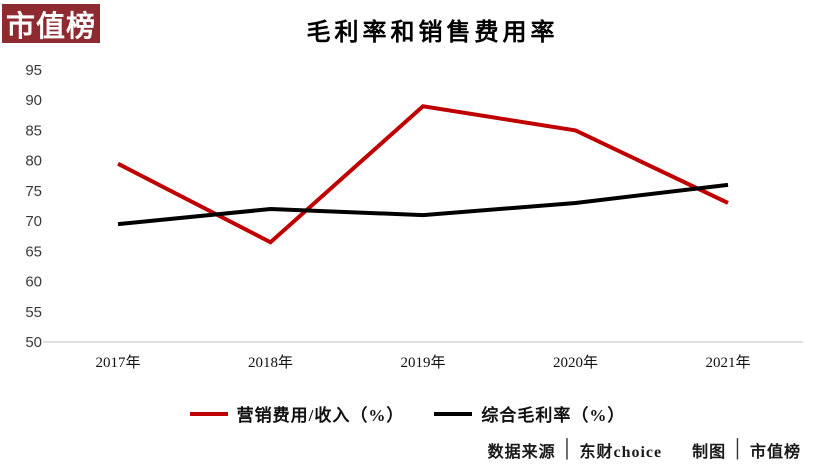  I want to click on source-label: 数据来源, so click(521, 452).